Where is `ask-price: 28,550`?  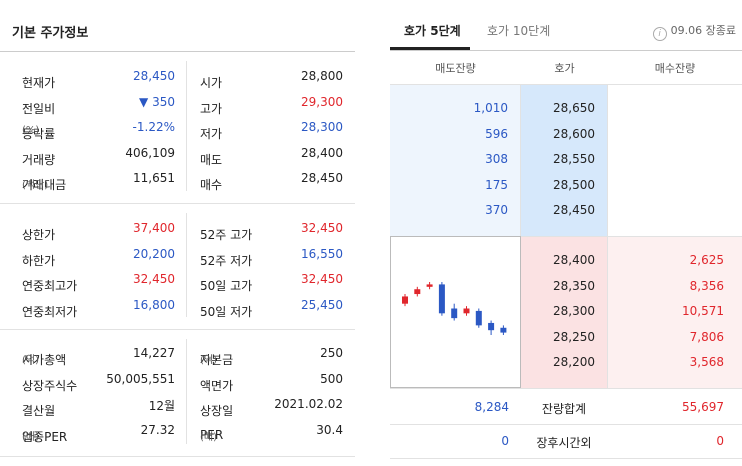
ask-price: 28,550 is located at coordinates (574, 159).